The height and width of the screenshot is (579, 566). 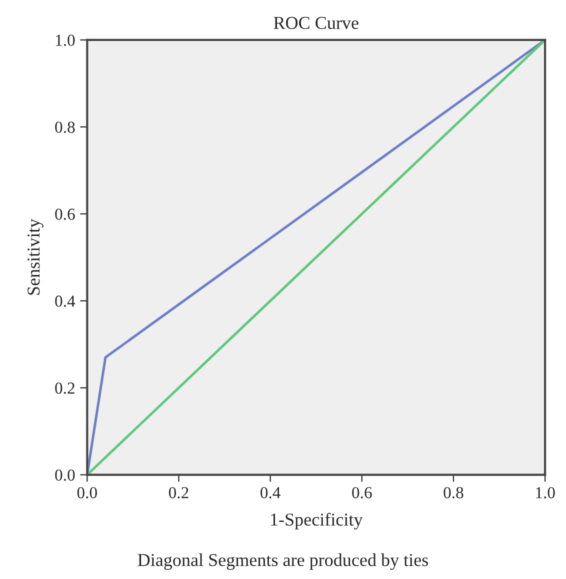 What do you see at coordinates (65, 40) in the screenshot?
I see `y-tick-label: 1.0` at bounding box center [65, 40].